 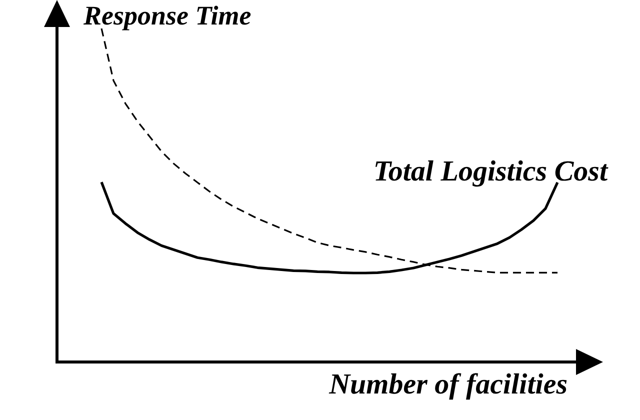 I want to click on series-label: Total Logistics Cost, so click(x=490, y=171).